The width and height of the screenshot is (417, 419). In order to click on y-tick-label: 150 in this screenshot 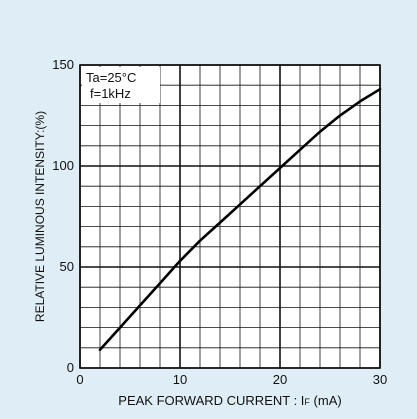, I will do `click(63, 64)`.